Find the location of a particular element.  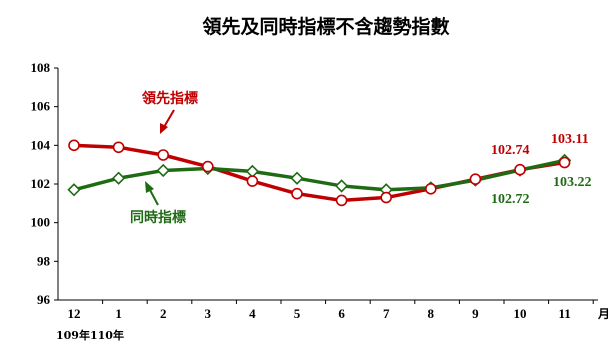

y-tick-label: 96 is located at coordinates (44, 299).